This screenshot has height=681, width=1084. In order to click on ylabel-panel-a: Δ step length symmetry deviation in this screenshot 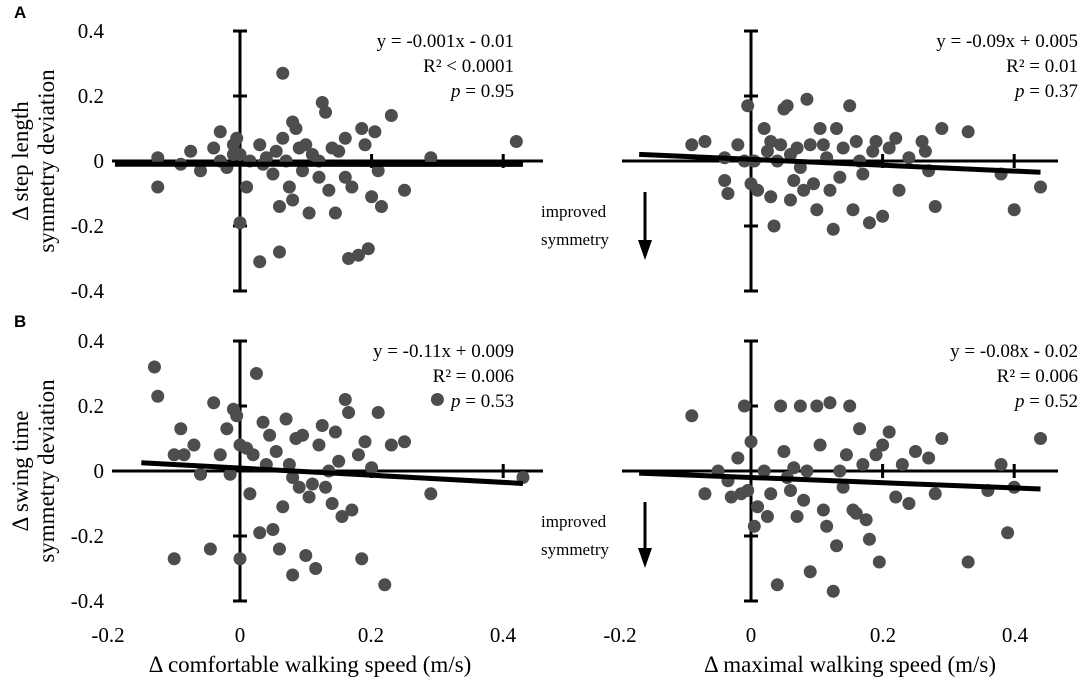, I will do `click(33, 161)`.